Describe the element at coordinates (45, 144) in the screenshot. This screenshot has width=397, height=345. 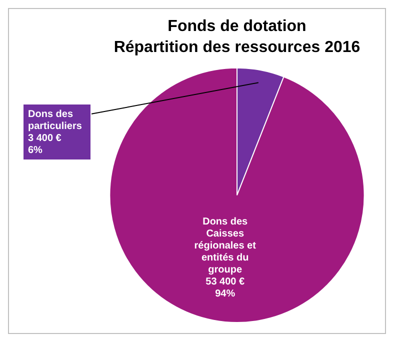
I see `data-label: 3 400 € 6%` at that location.